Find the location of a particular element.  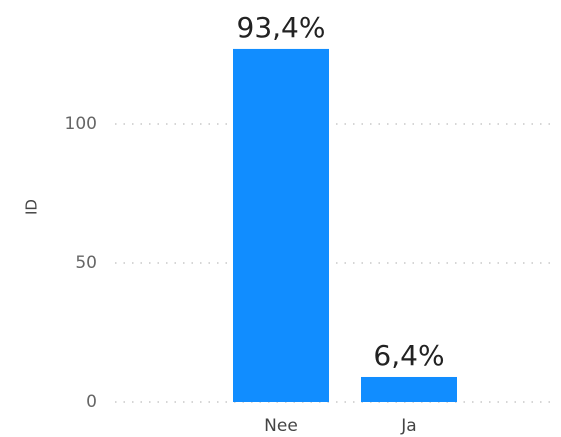

y-tick-label: 0 is located at coordinates (91, 402).